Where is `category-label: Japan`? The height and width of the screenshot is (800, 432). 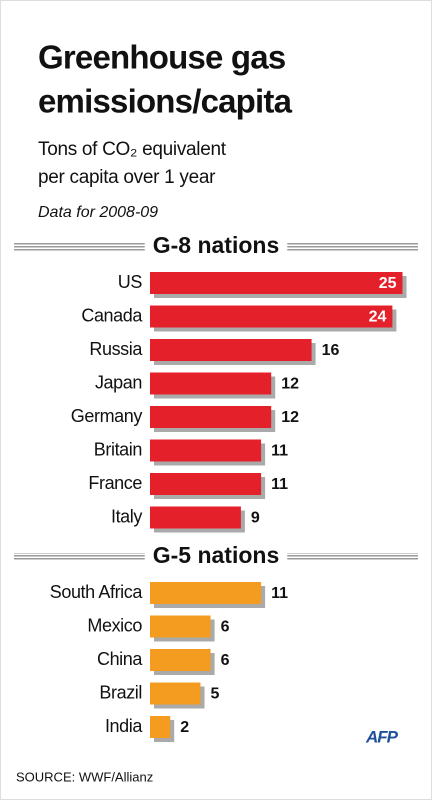 category-label: Japan is located at coordinates (118, 382).